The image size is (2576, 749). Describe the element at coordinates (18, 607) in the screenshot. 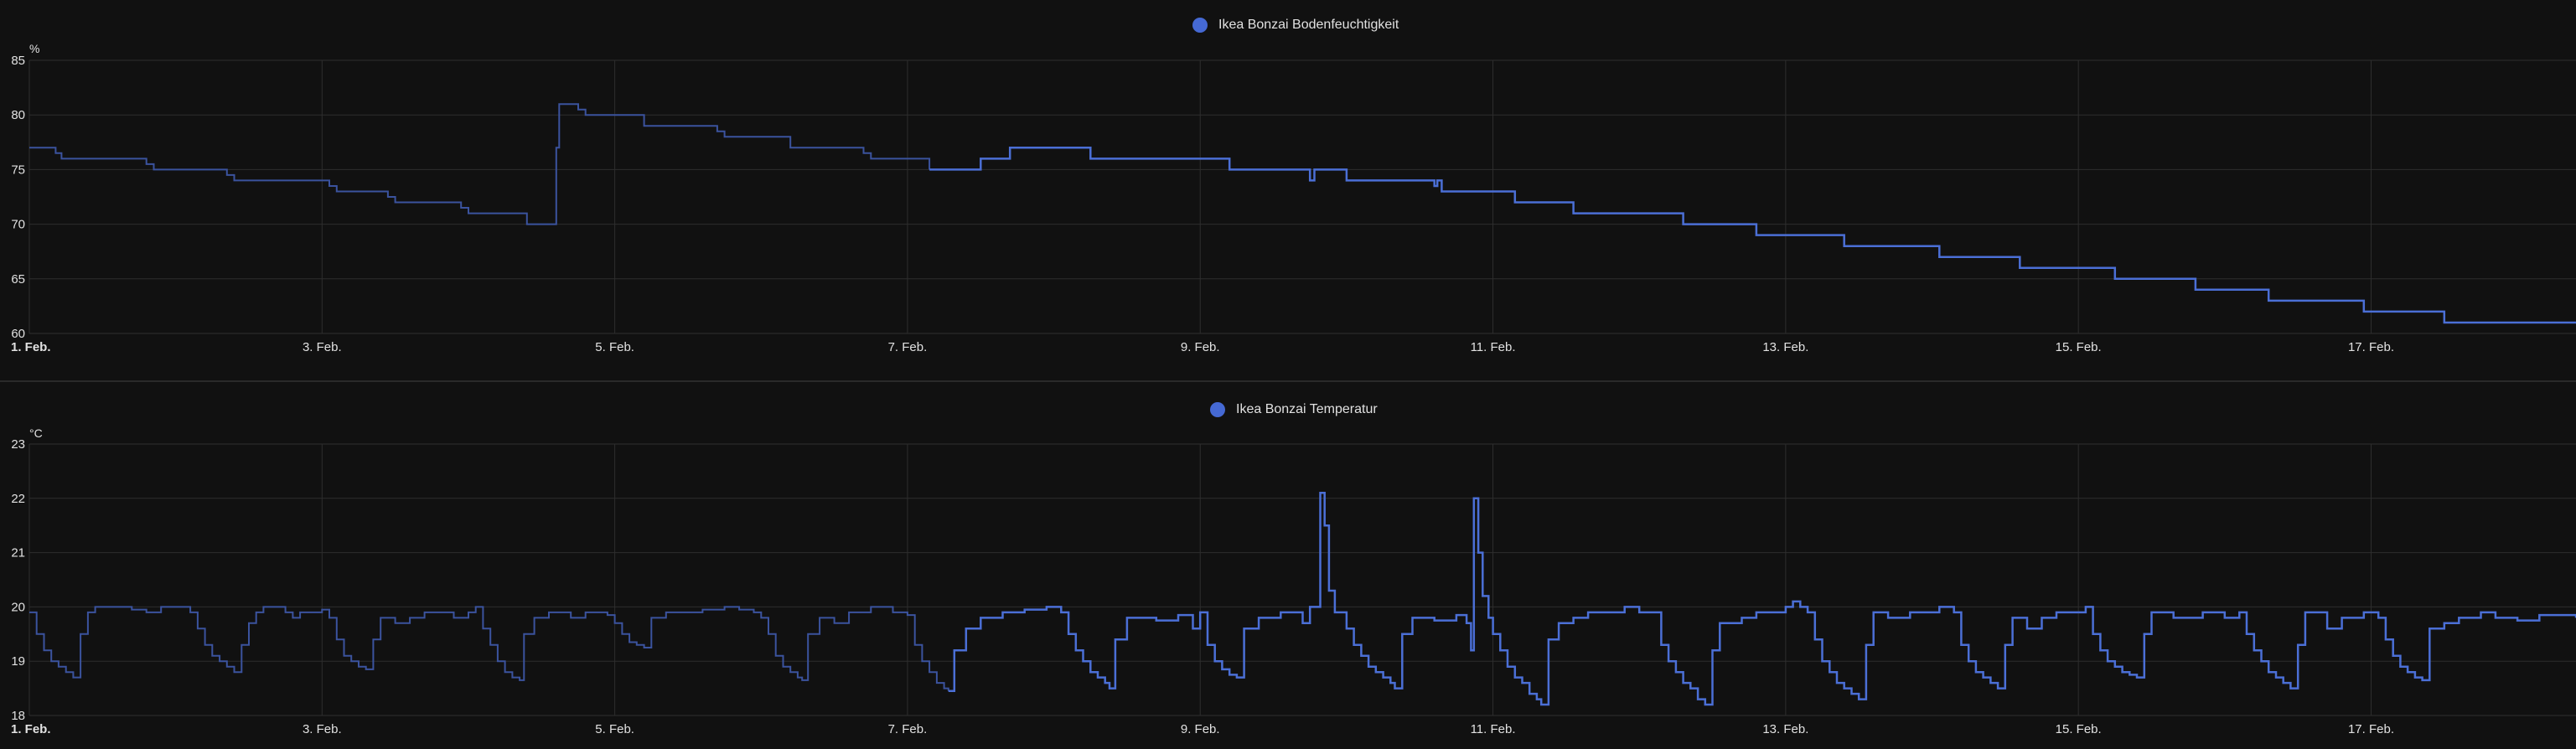

I see `y-tick-label: 20` at that location.